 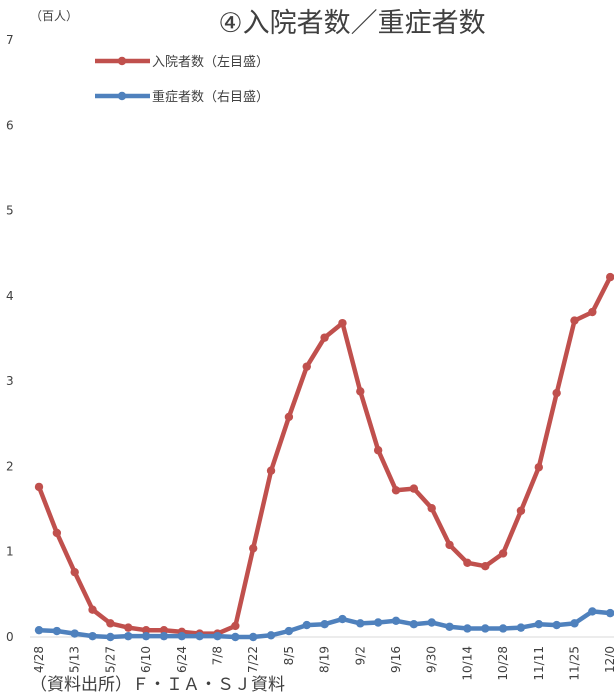 I want to click on x-tick-label: 10/28, so click(x=503, y=663).